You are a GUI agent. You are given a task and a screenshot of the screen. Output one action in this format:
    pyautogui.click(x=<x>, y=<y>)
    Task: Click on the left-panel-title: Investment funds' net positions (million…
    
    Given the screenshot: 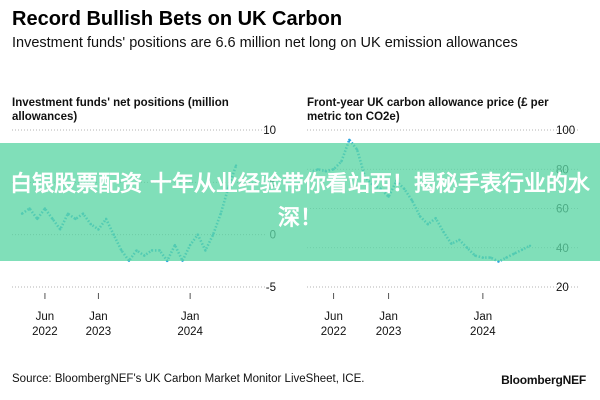 What is the action you would take?
    pyautogui.click(x=120, y=110)
    